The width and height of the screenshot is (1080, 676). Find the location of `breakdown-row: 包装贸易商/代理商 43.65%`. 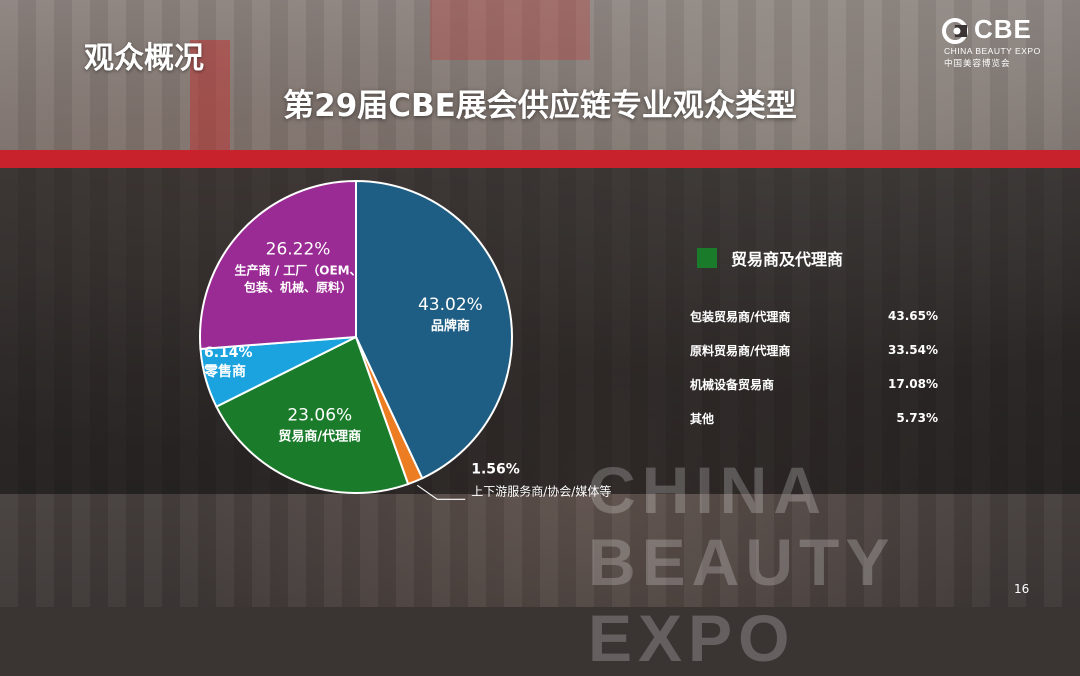

breakdown-row: 包装贸易商/代理商 43.65% is located at coordinates (814, 316).